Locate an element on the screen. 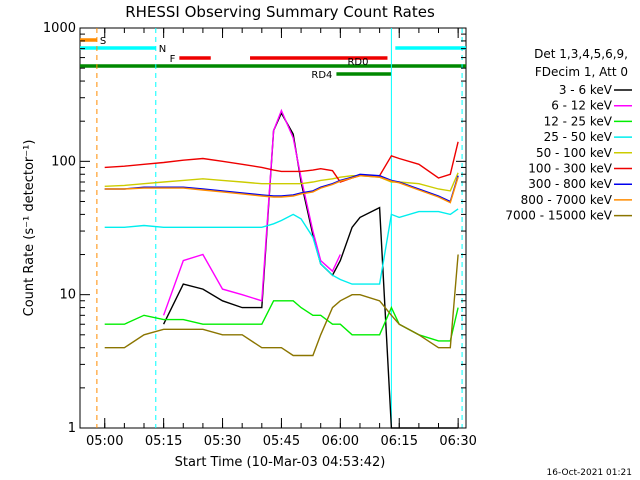 This screenshot has width=640, height=480. legend-label: 800 - 7000 keV is located at coordinates (567, 200).